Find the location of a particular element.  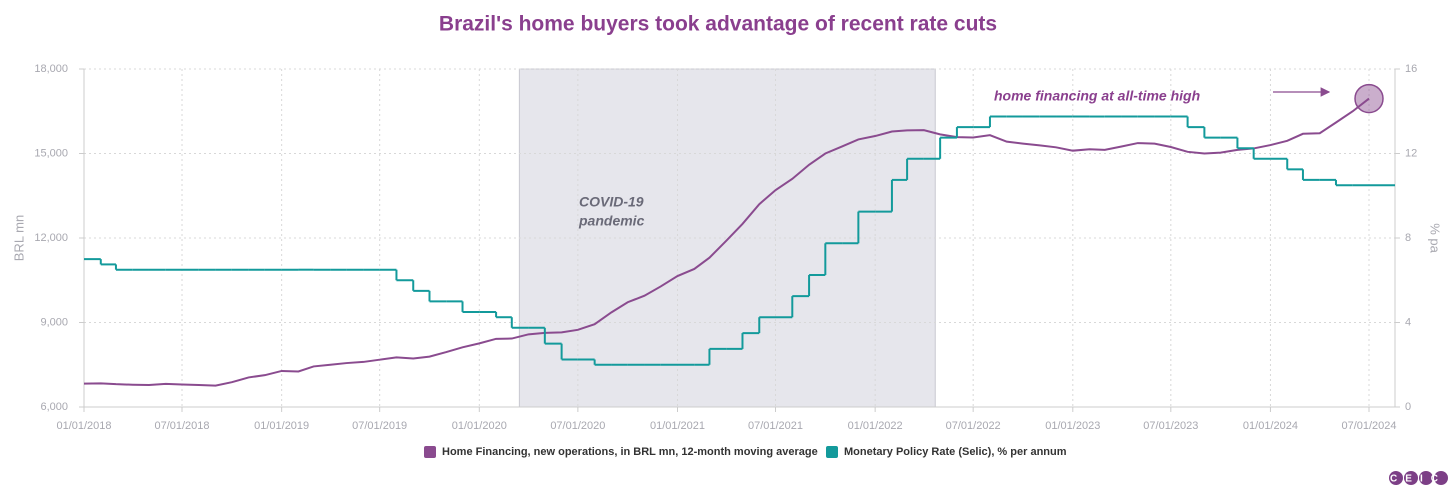

logo-text: CEIC is located at coordinates (1418, 479).